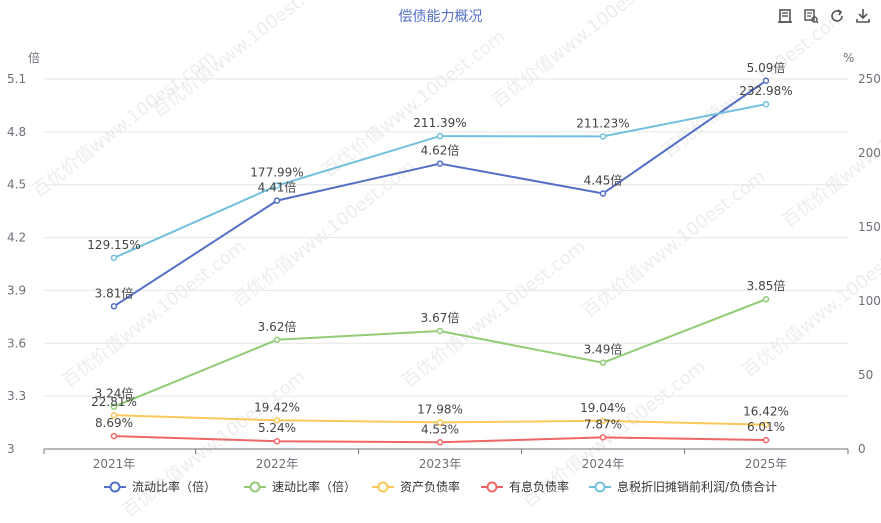 The width and height of the screenshot is (881, 523). What do you see at coordinates (848, 58) in the screenshot?
I see `y-right-unit-label: %` at bounding box center [848, 58].